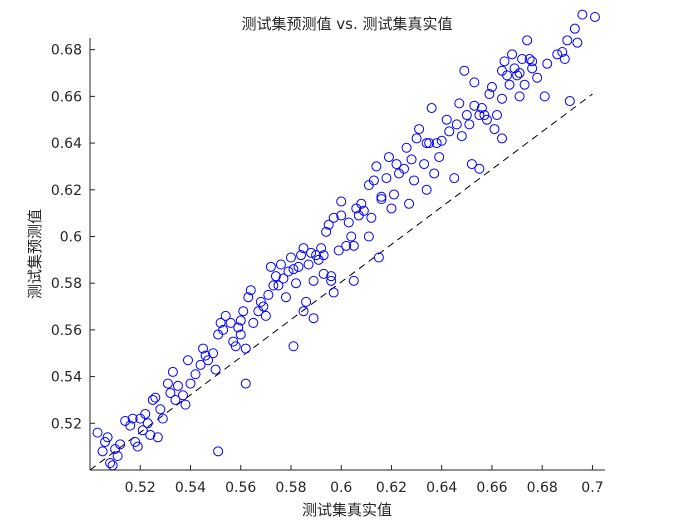  Describe the element at coordinates (66, 144) in the screenshot. I see `y-tick-label: 0.64` at that location.